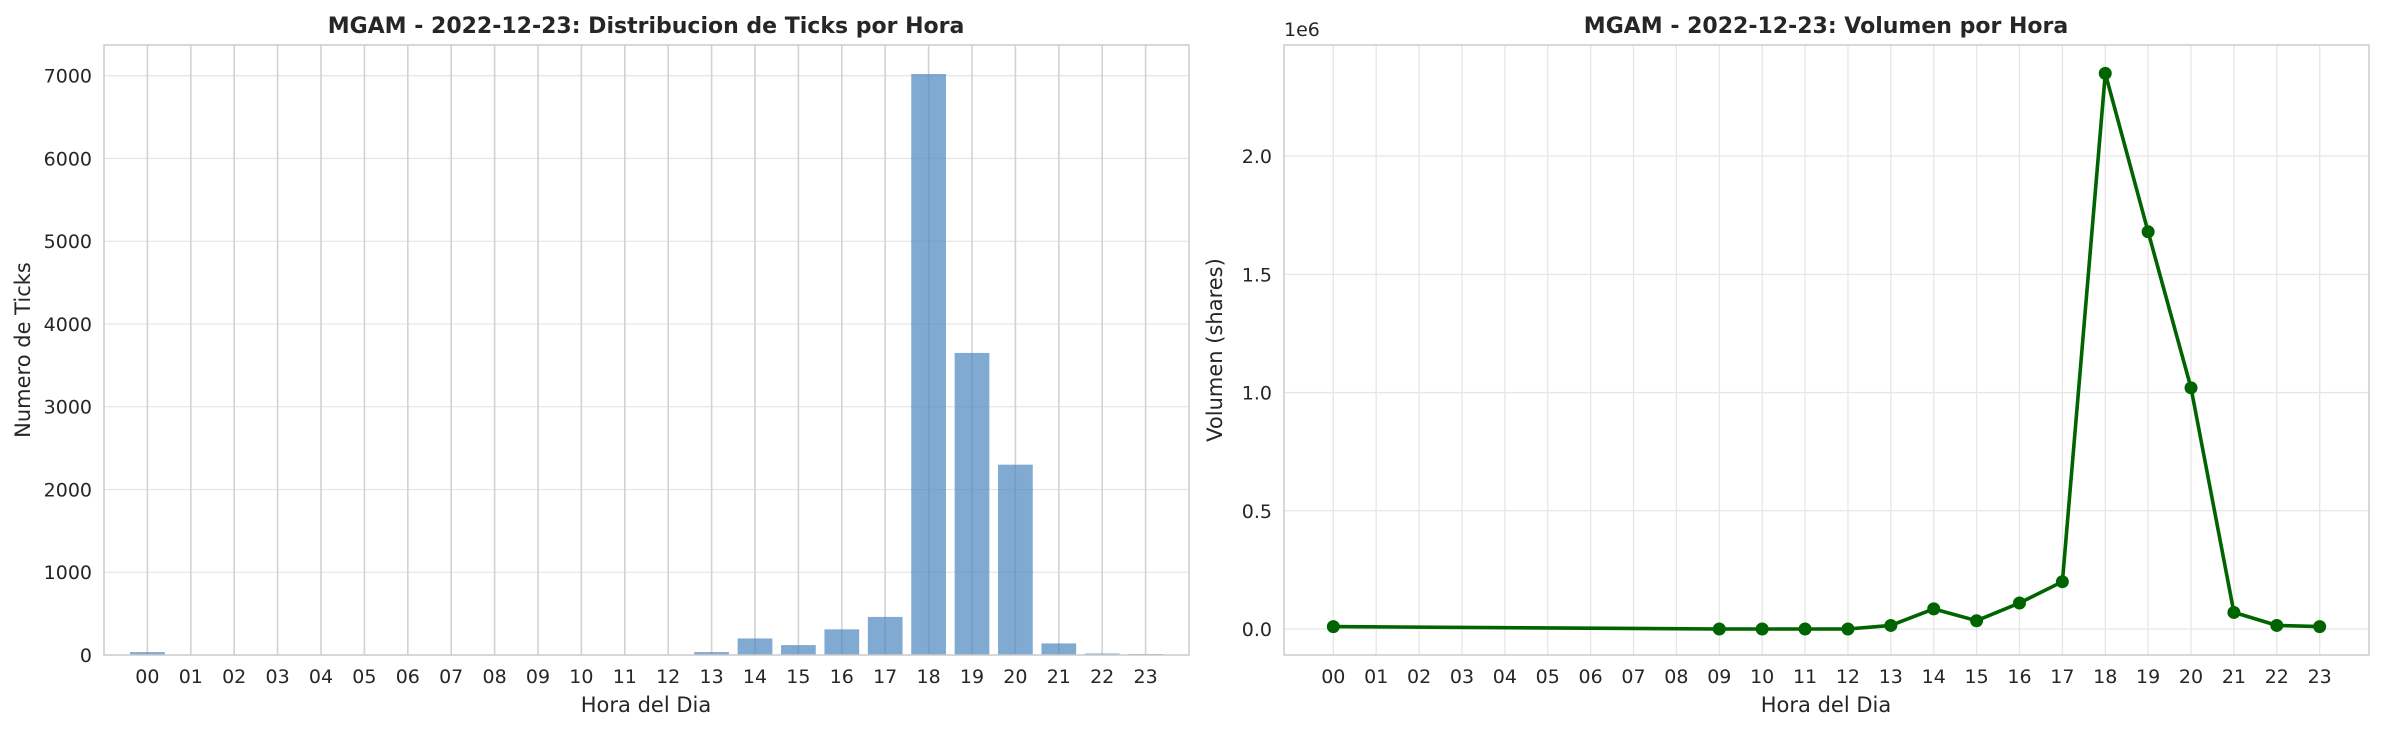 This screenshot has height=731, width=2384. What do you see at coordinates (1719, 677) in the screenshot?
I see `x-tick-label: 09` at bounding box center [1719, 677].